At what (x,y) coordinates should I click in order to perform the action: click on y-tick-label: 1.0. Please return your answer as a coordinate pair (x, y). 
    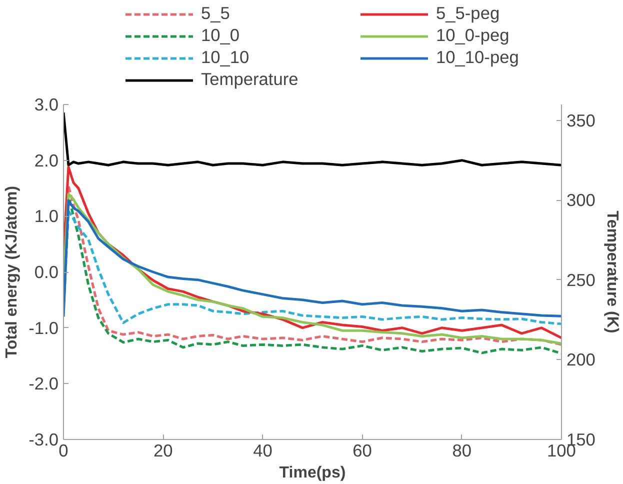
    Looking at the image, I should click on (46, 216).